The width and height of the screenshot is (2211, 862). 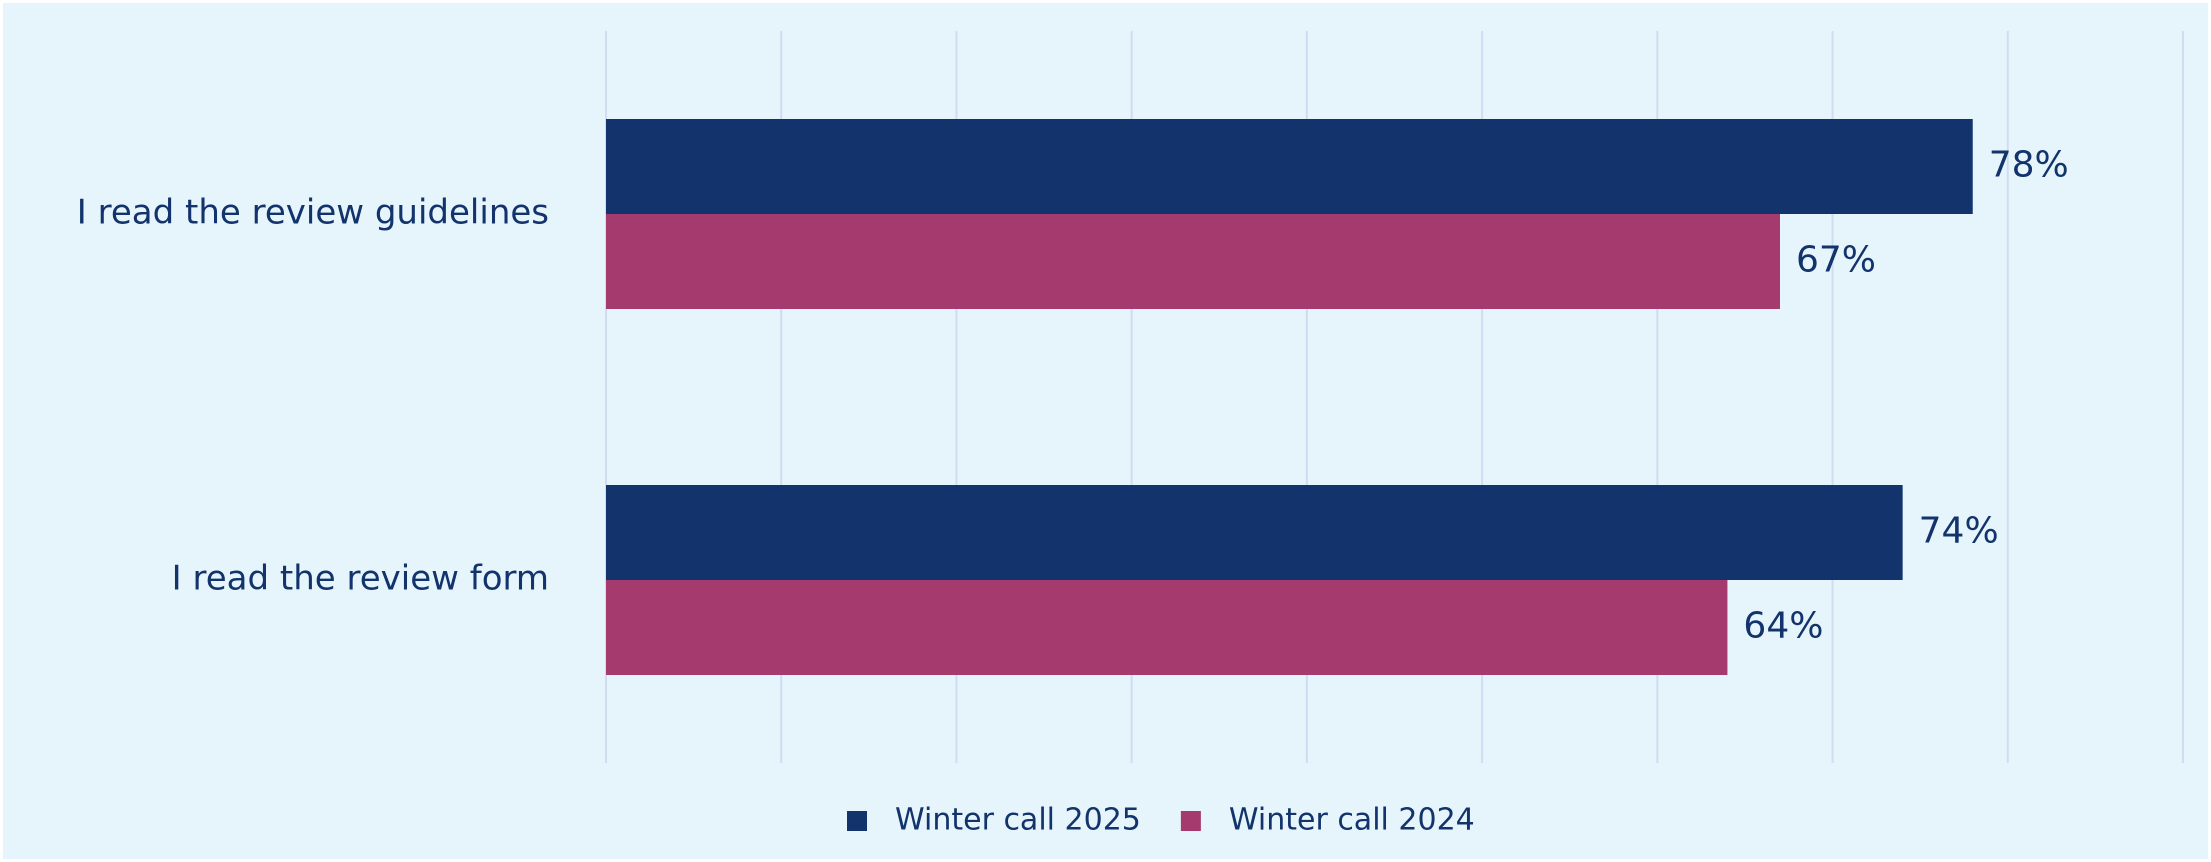 I want to click on y-tick-label: I read the review form, so click(x=360, y=579).